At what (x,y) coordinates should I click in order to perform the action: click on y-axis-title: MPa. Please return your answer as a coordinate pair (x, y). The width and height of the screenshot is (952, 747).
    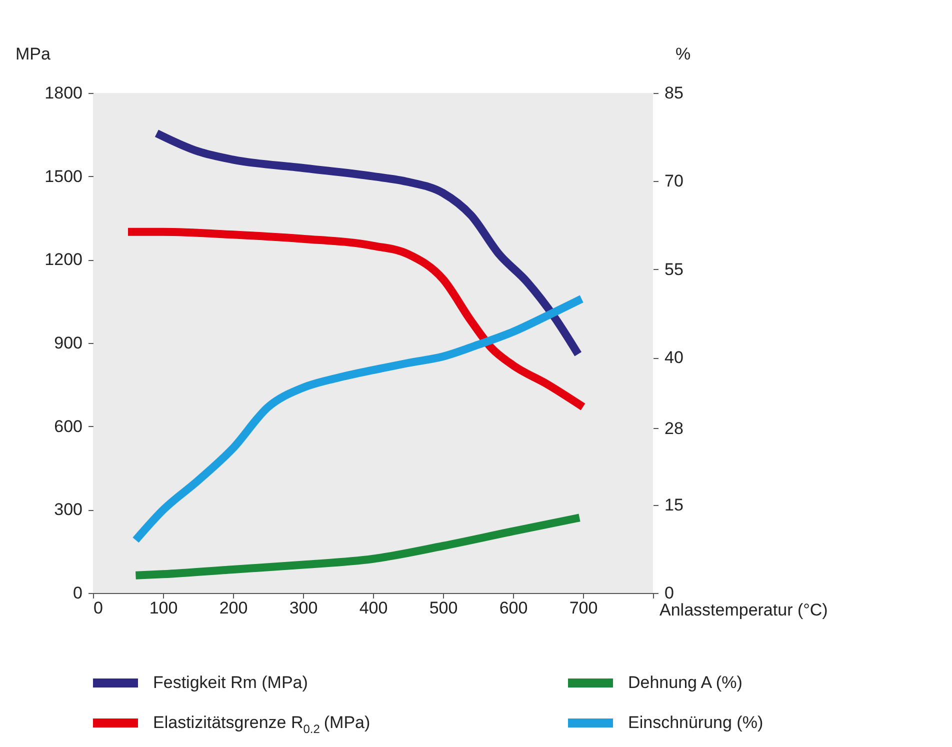
    Looking at the image, I should click on (33, 54).